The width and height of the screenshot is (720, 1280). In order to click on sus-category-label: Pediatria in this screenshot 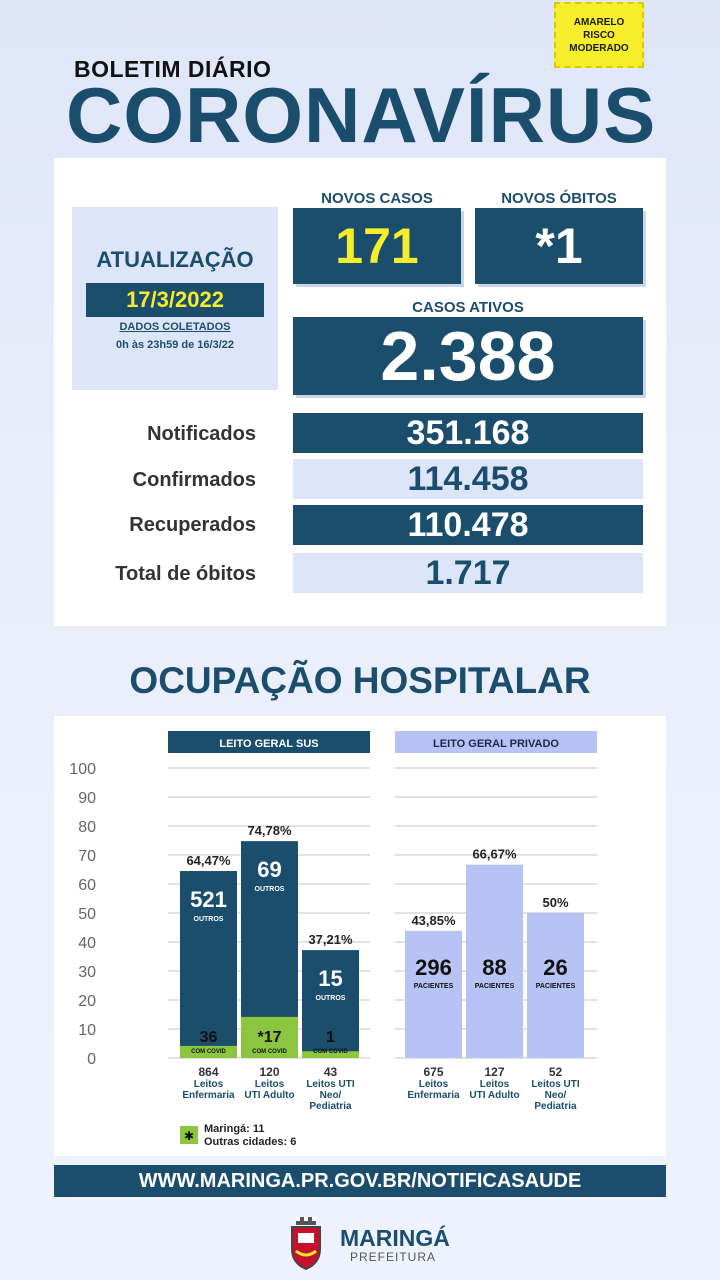, I will do `click(330, 1106)`.